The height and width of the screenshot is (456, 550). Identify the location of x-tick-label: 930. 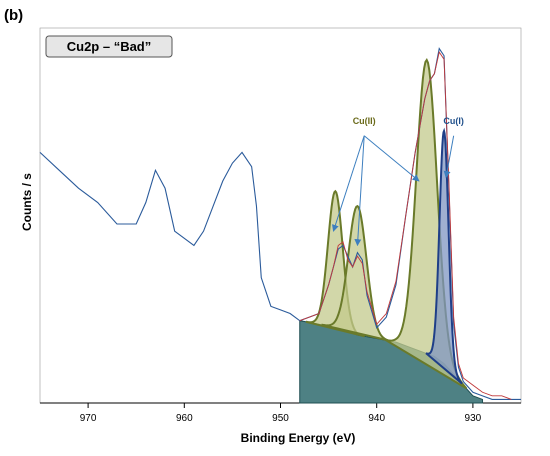
(473, 418).